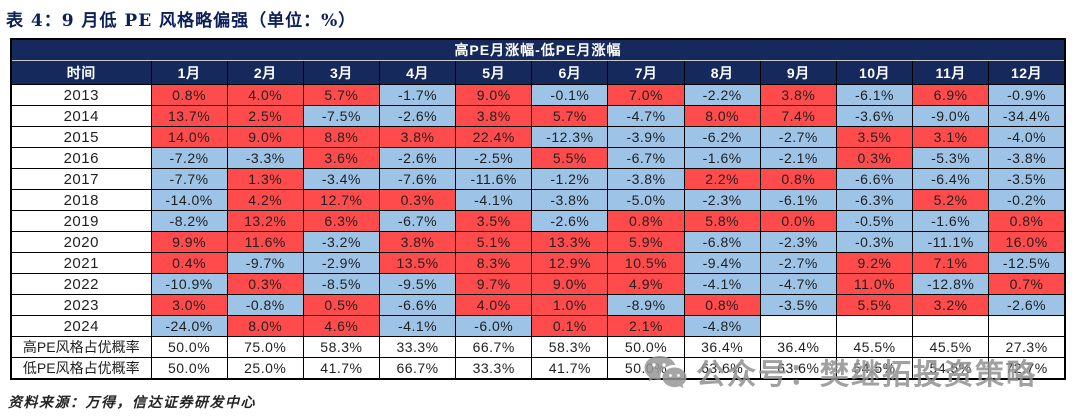 This screenshot has height=418, width=1080. What do you see at coordinates (494, 326) in the screenshot?
I see `value-cell: -6.0%` at bounding box center [494, 326].